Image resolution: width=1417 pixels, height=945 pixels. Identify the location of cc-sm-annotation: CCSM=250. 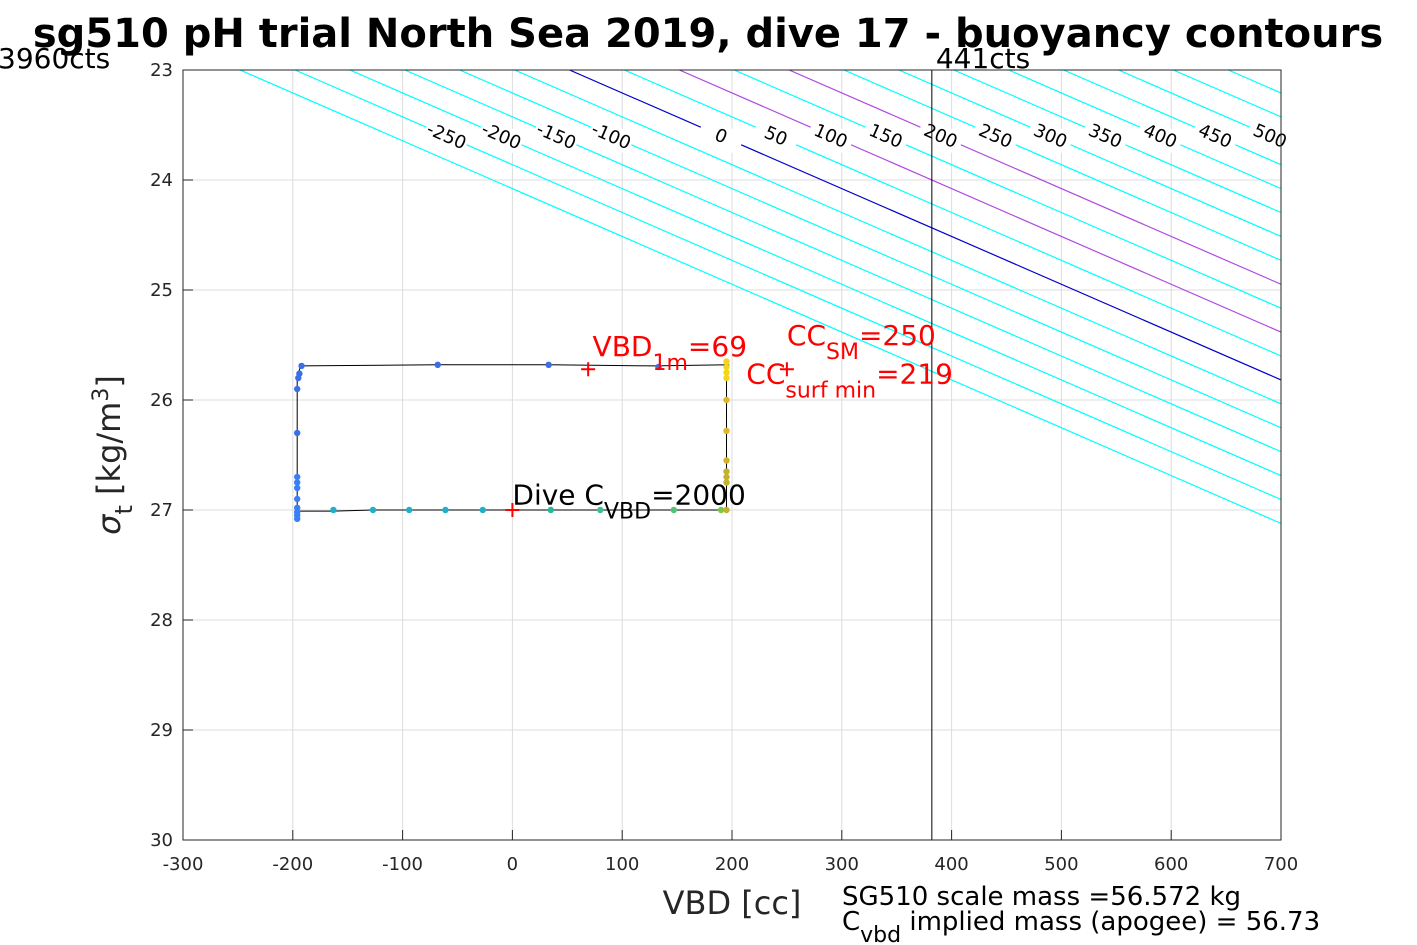
(861, 342).